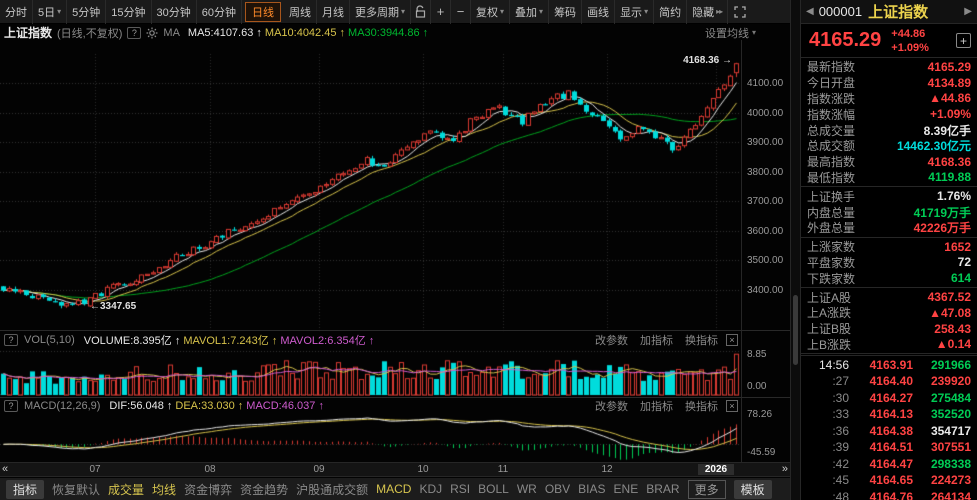 The height and width of the screenshot is (500, 977). Describe the element at coordinates (950, 381) in the screenshot. I see `tick-volume: 239920` at that location.